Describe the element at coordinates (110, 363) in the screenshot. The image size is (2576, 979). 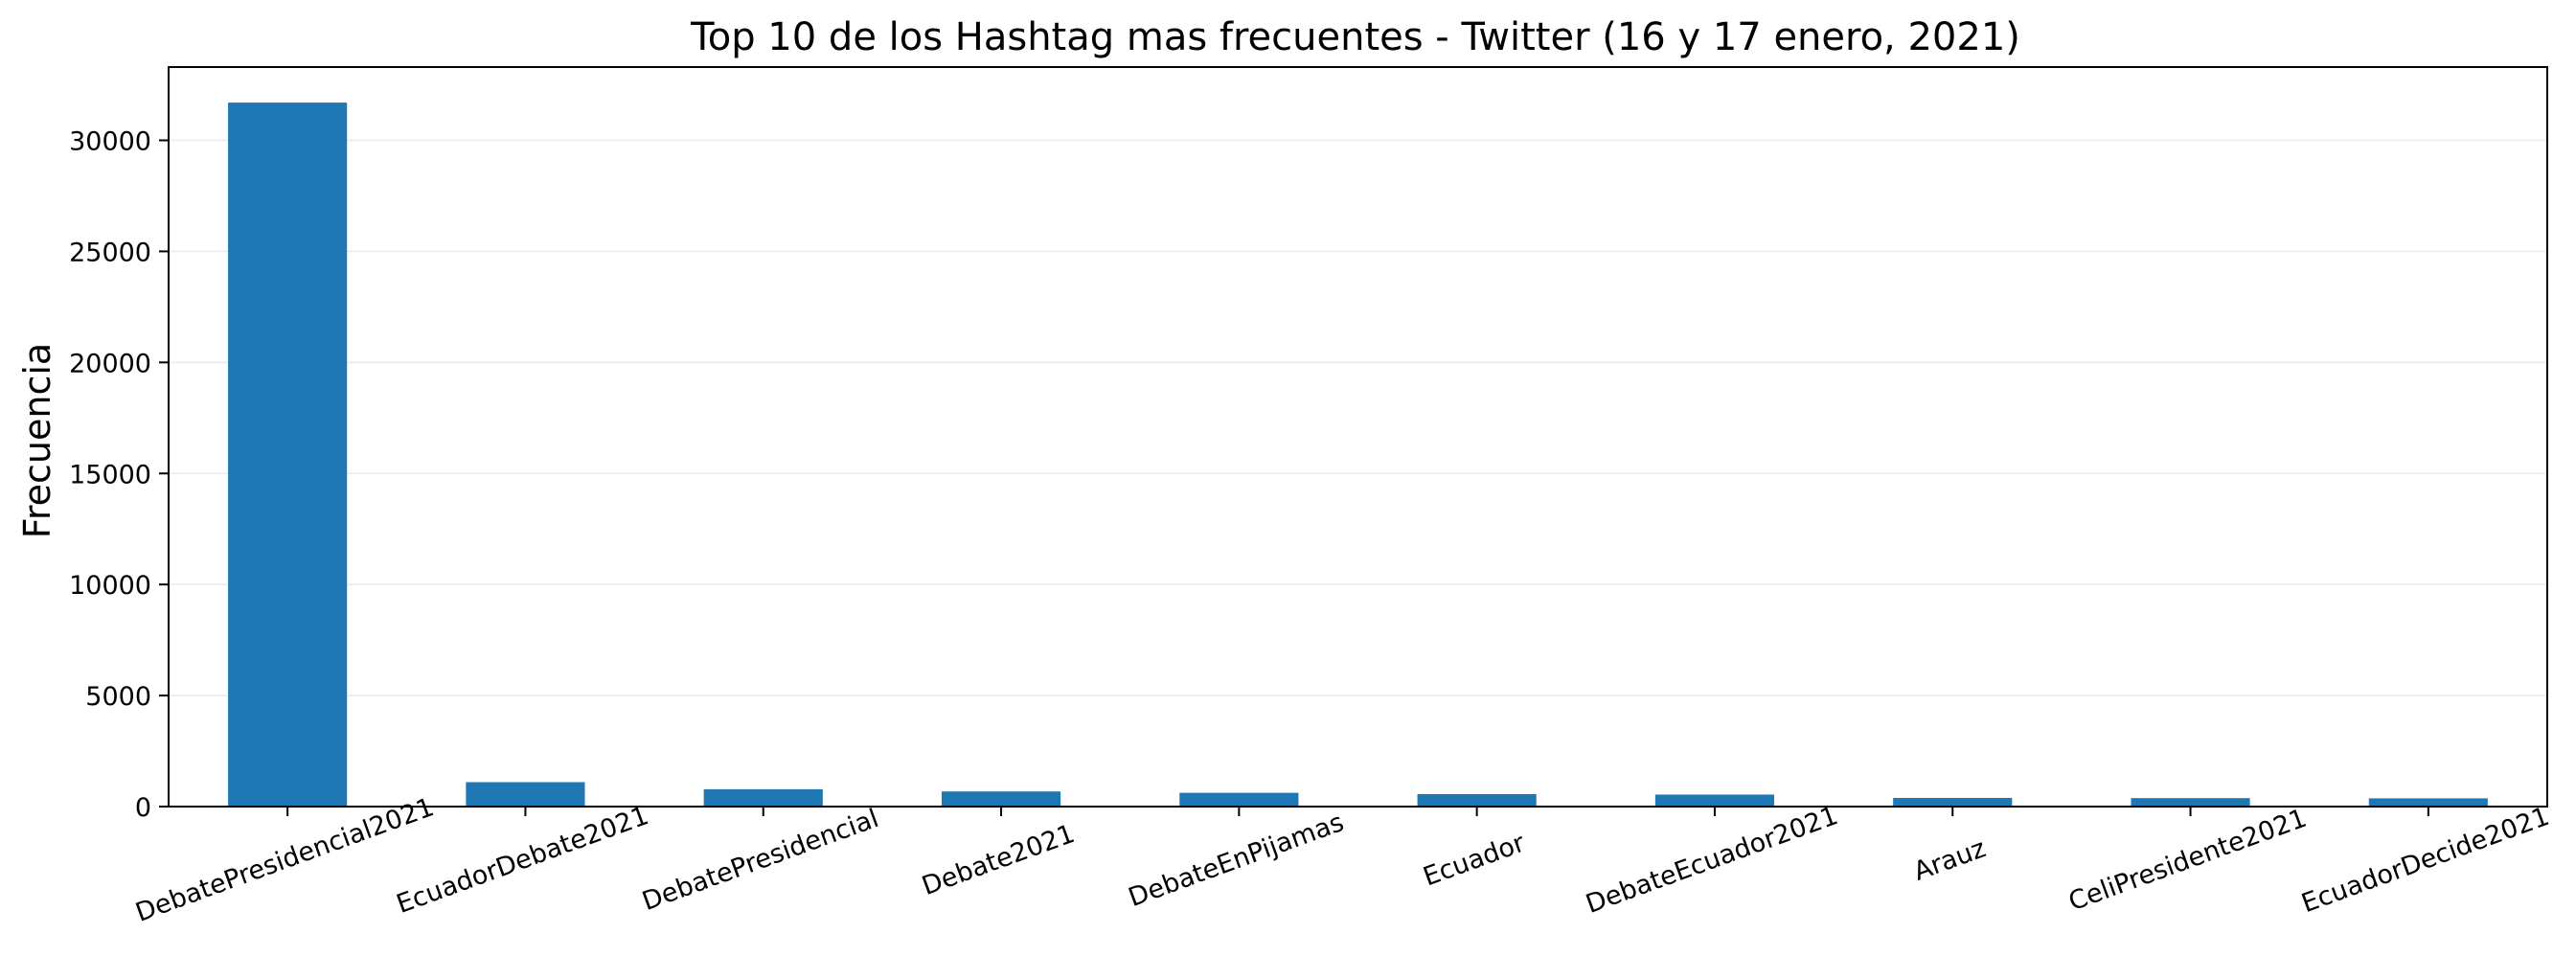
I see `y-tick-label: 20000` at that location.